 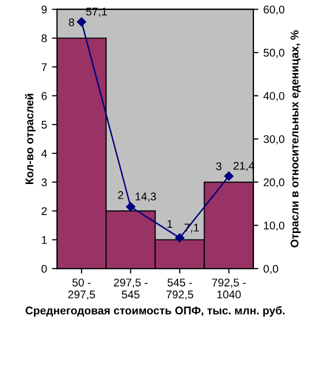 I want to click on y-tick-label: 7, so click(x=44, y=67).